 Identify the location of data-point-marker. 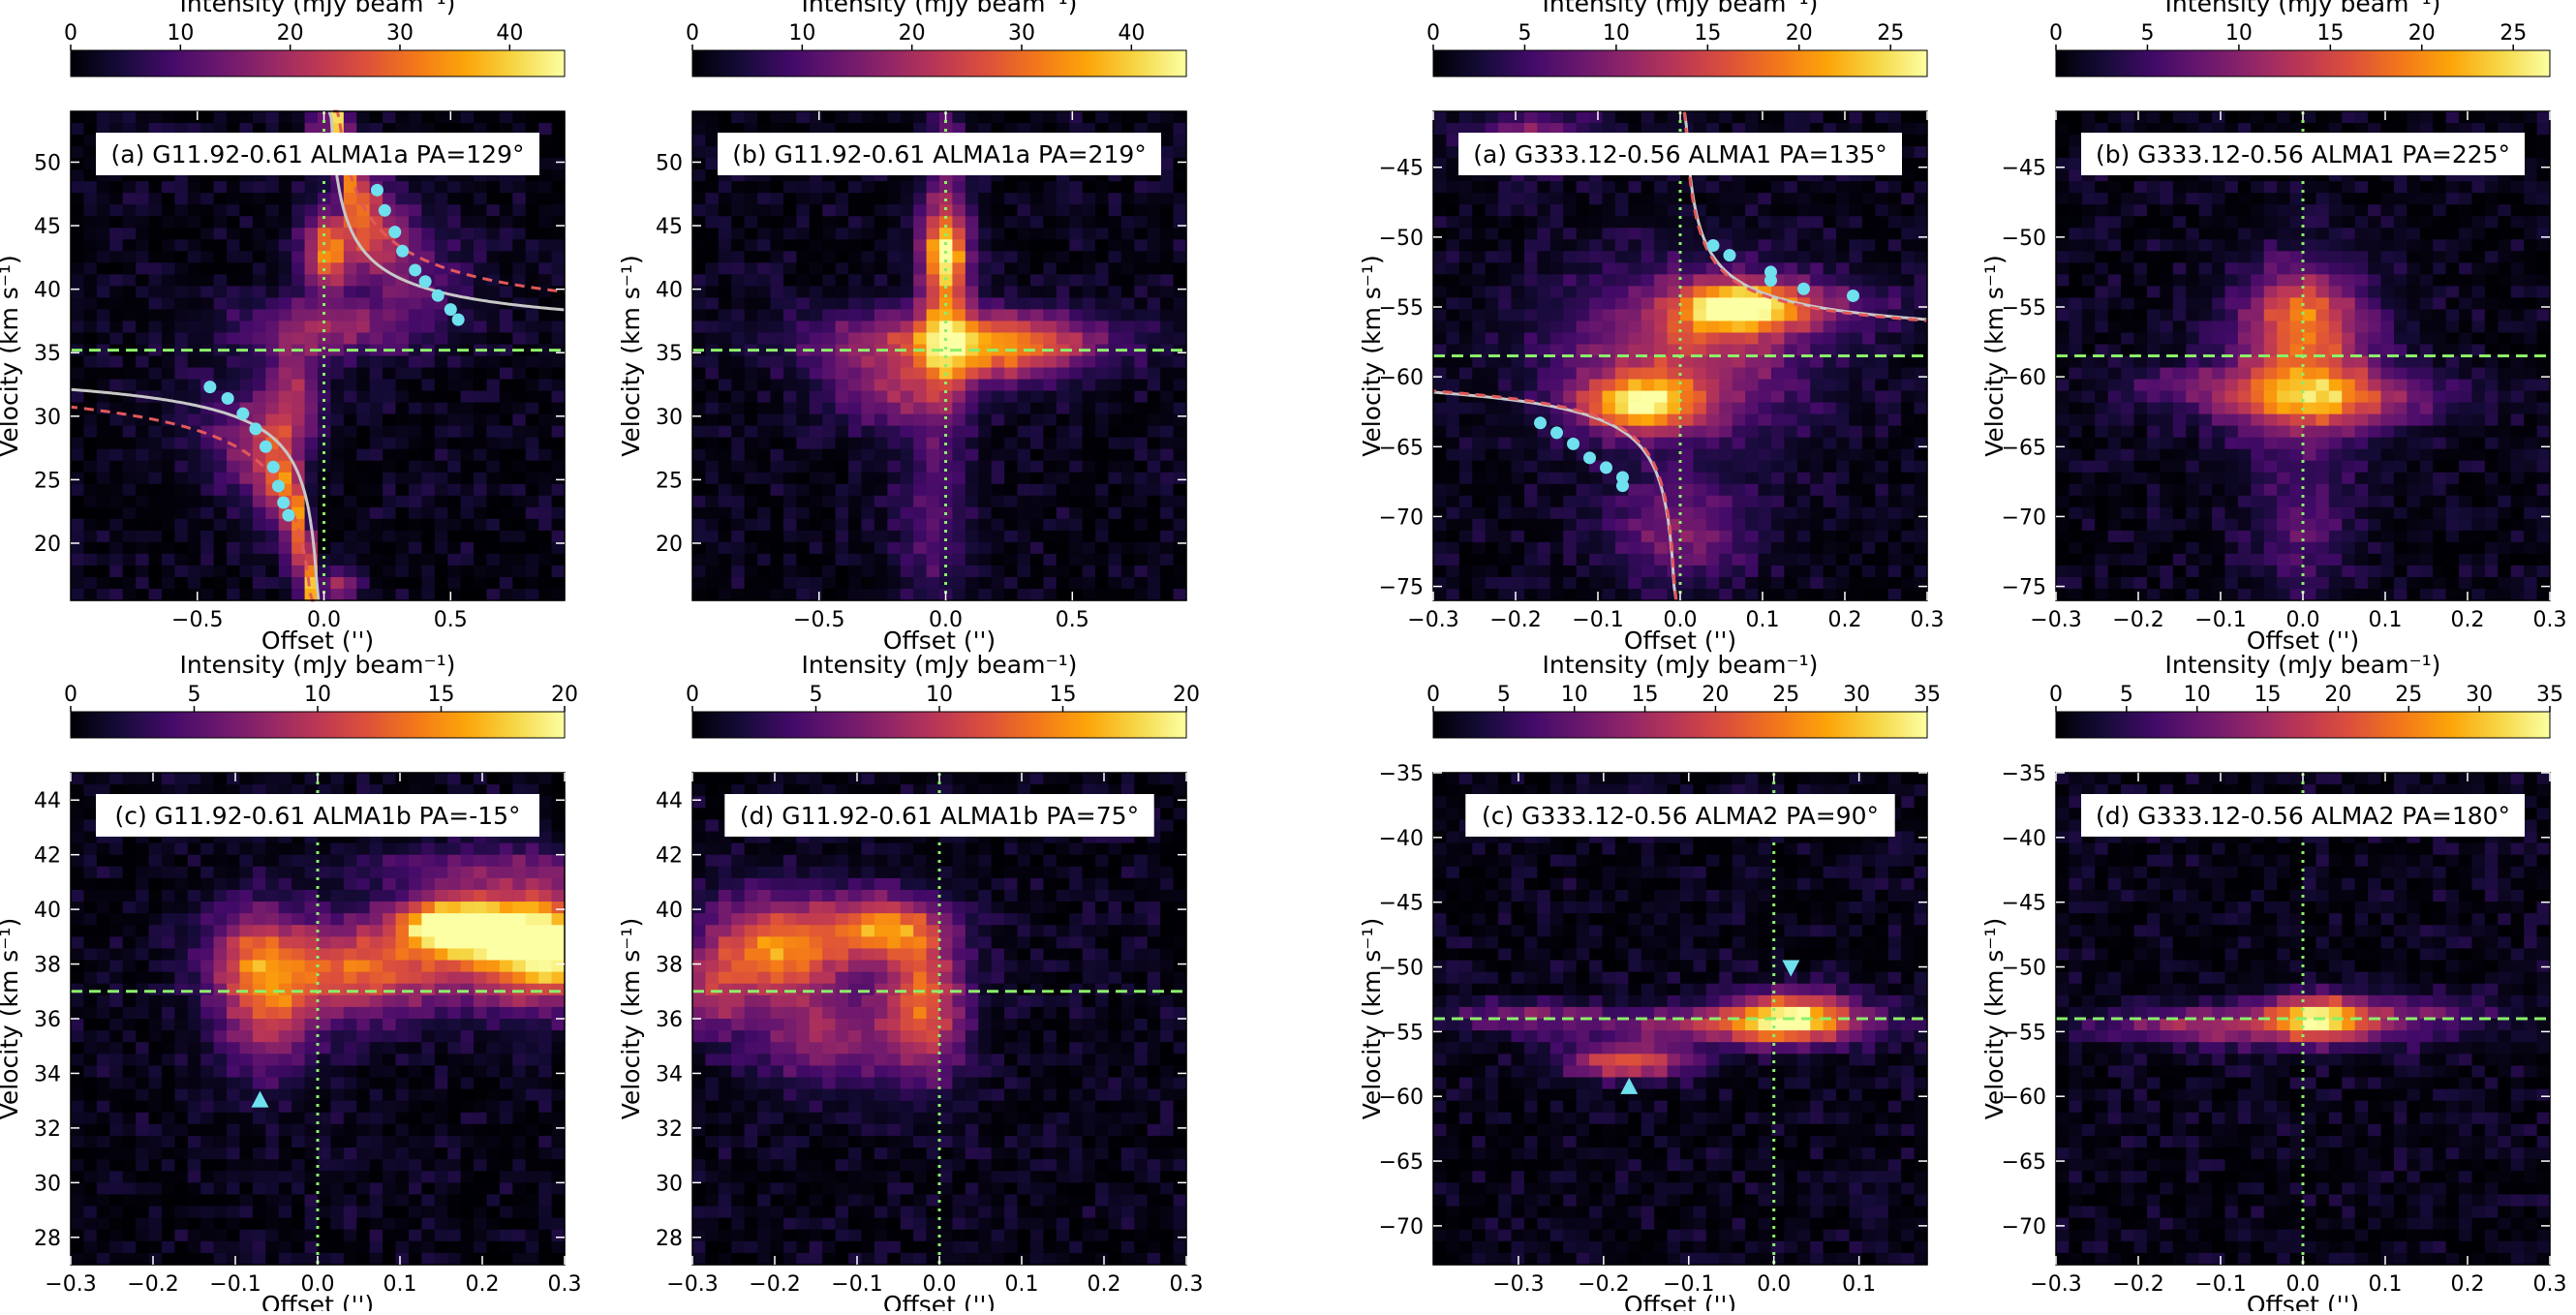
(1770, 280).